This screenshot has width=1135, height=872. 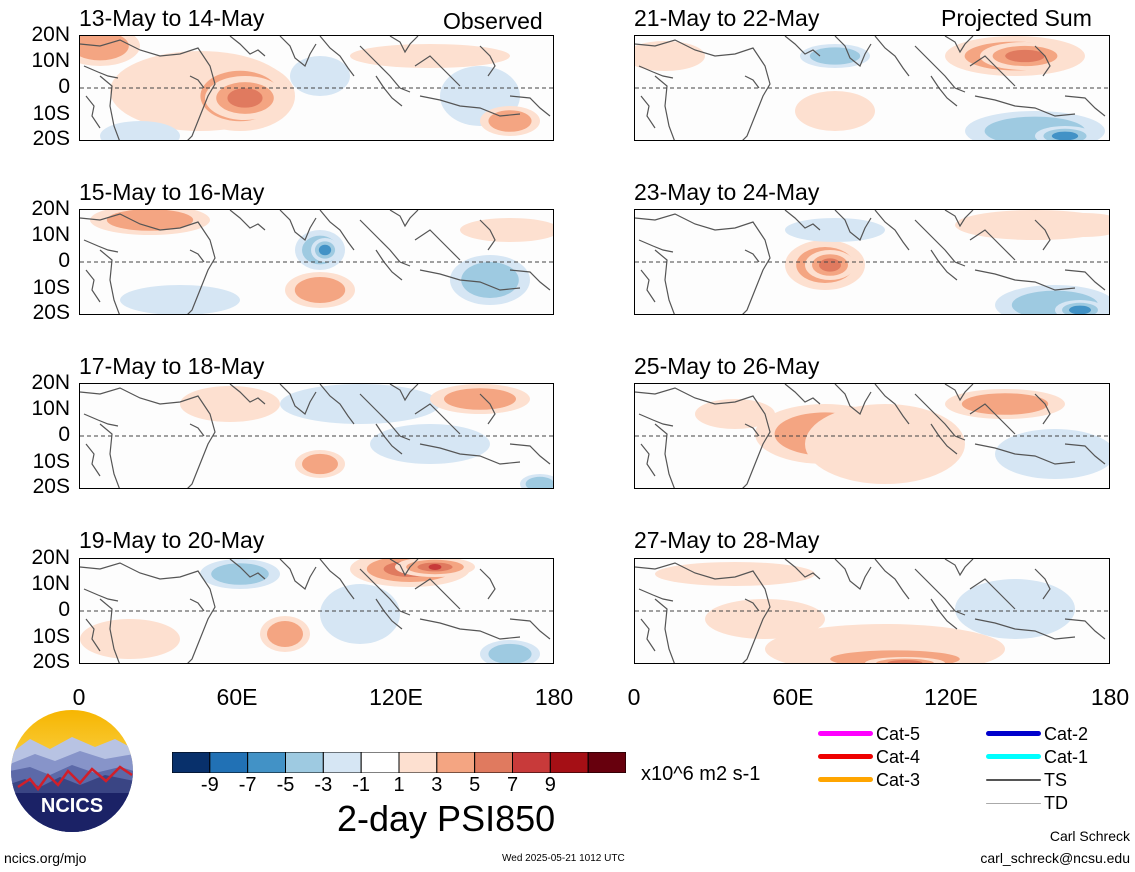 I want to click on colorbar-tick-label: -1, so click(x=361, y=785).